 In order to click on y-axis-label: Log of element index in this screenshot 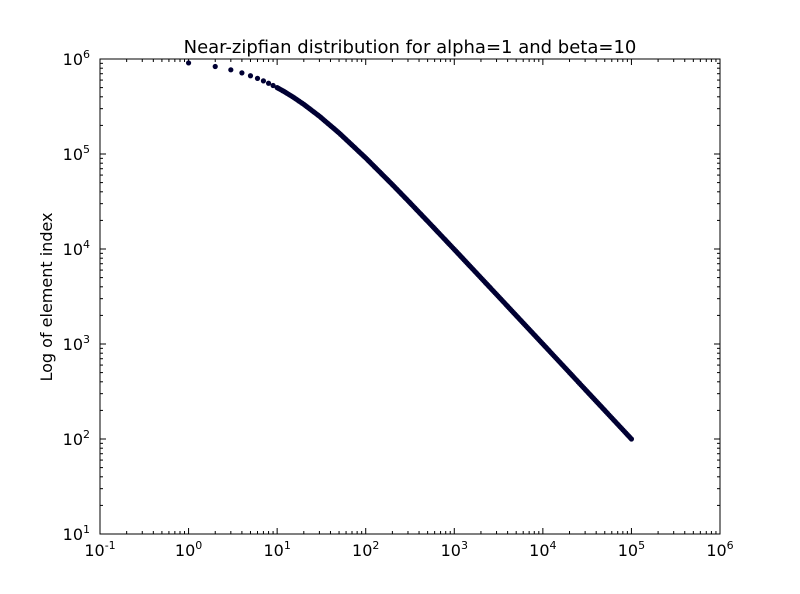, I will do `click(46, 296)`.